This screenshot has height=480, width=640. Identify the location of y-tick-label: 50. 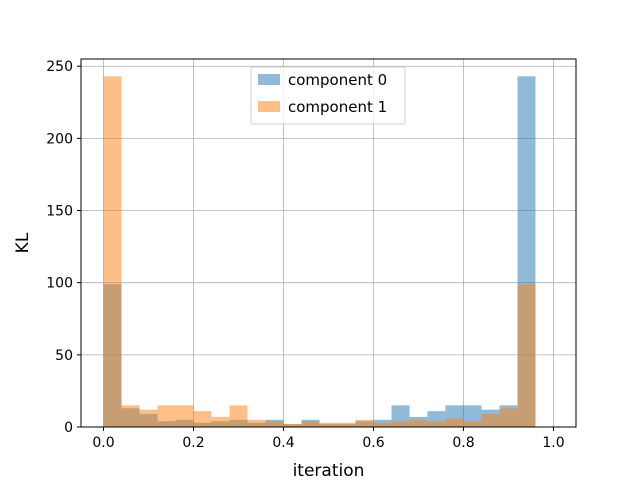
(64, 356).